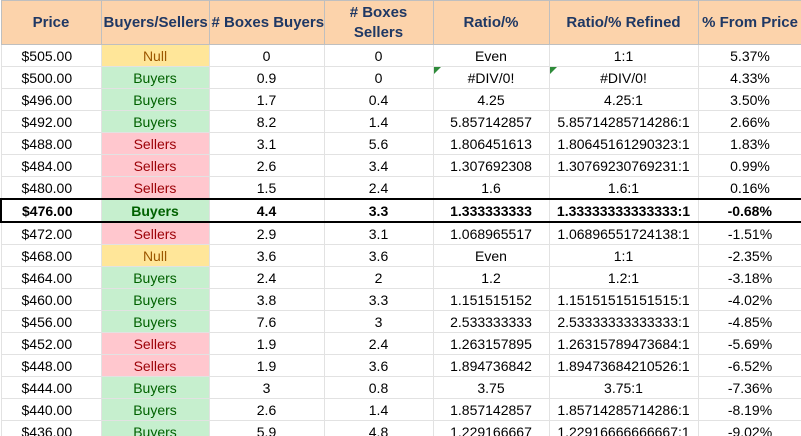 The width and height of the screenshot is (801, 436). What do you see at coordinates (749, 409) in the screenshot?
I see `table-cell: -8.19%` at bounding box center [749, 409].